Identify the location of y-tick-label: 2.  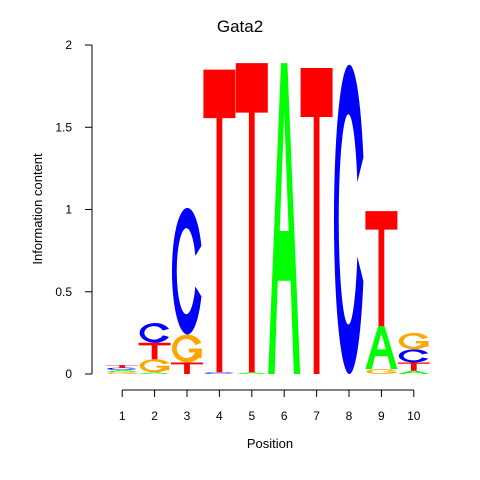
(68, 45).